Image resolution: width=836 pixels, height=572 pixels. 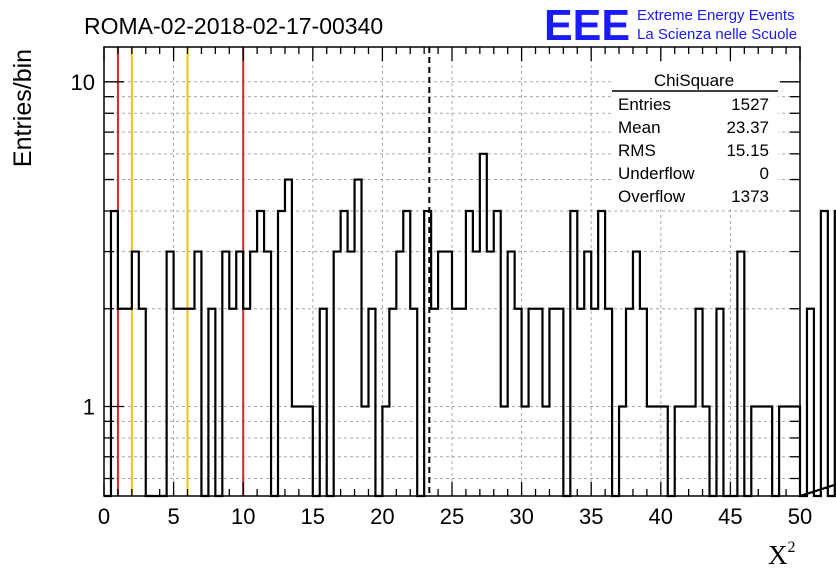 What do you see at coordinates (591, 516) in the screenshot?
I see `x-tick-label: 35` at bounding box center [591, 516].